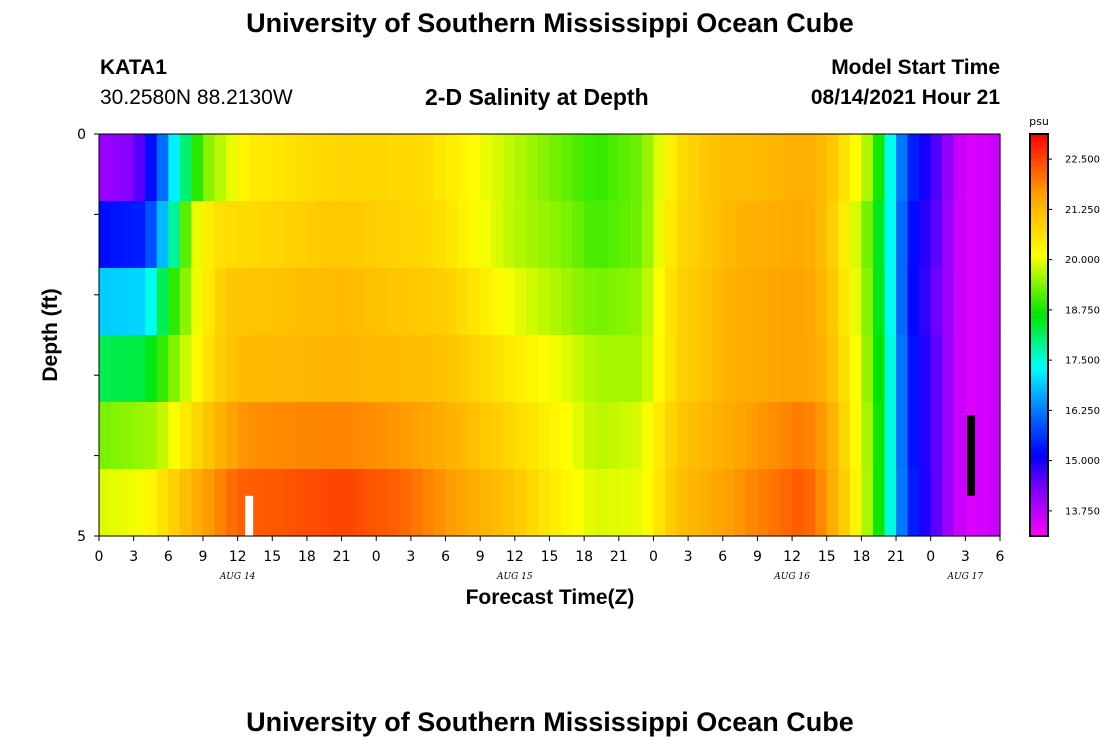 This screenshot has width=1100, height=750. What do you see at coordinates (791, 577) in the screenshot?
I see `x-day-label: AUG 16` at bounding box center [791, 577].